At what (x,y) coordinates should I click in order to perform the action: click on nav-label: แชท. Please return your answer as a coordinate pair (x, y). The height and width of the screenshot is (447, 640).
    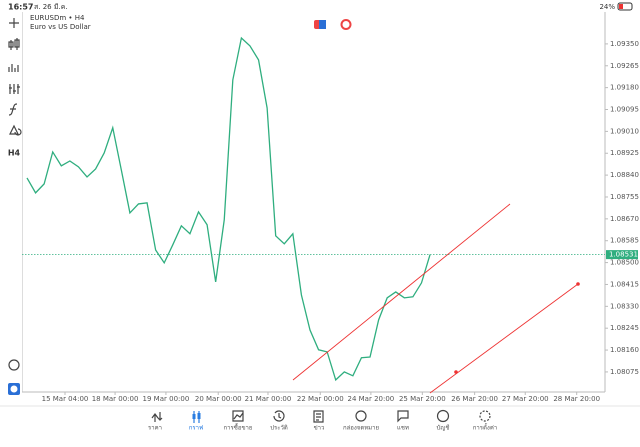
    Looking at the image, I should click on (403, 428).